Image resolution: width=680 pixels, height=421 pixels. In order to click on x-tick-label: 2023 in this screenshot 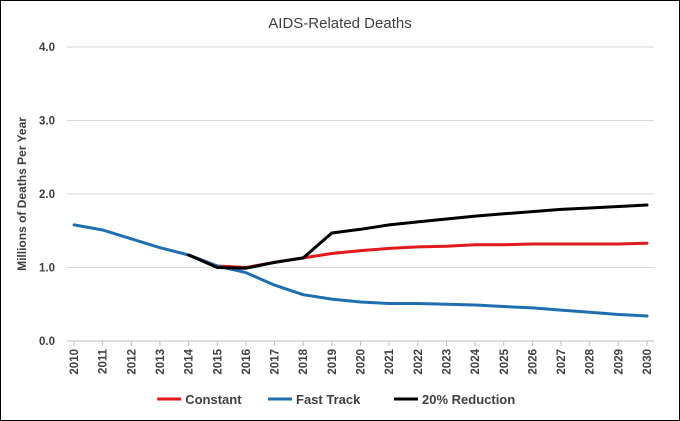, I will do `click(447, 362)`.